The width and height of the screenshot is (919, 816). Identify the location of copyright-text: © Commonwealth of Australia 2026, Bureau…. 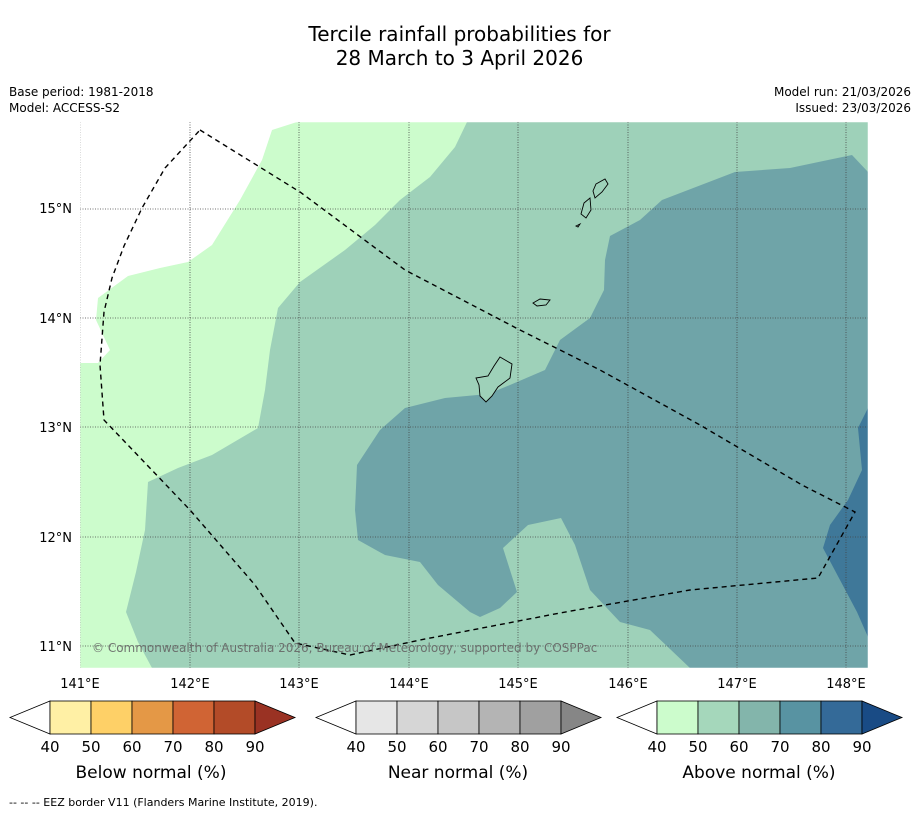
(344, 648).